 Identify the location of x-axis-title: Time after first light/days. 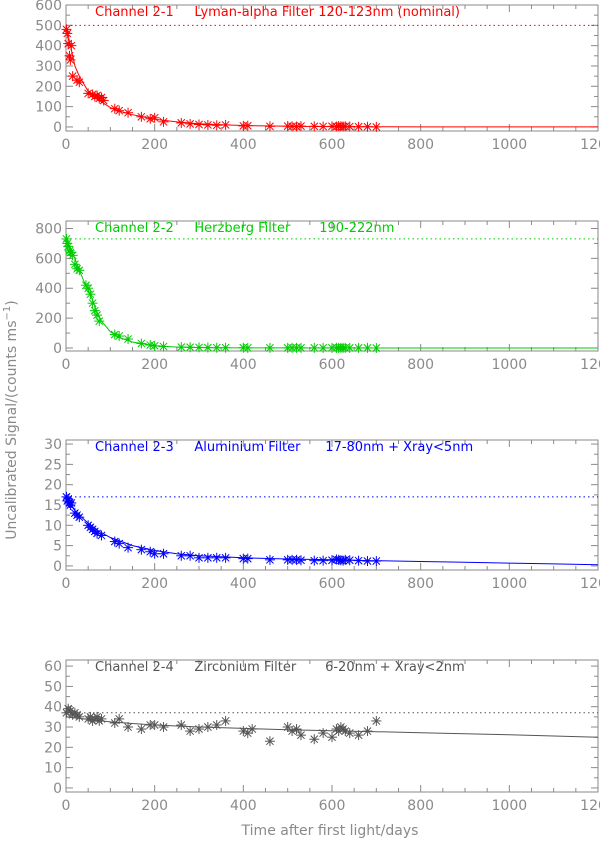
(330, 831).